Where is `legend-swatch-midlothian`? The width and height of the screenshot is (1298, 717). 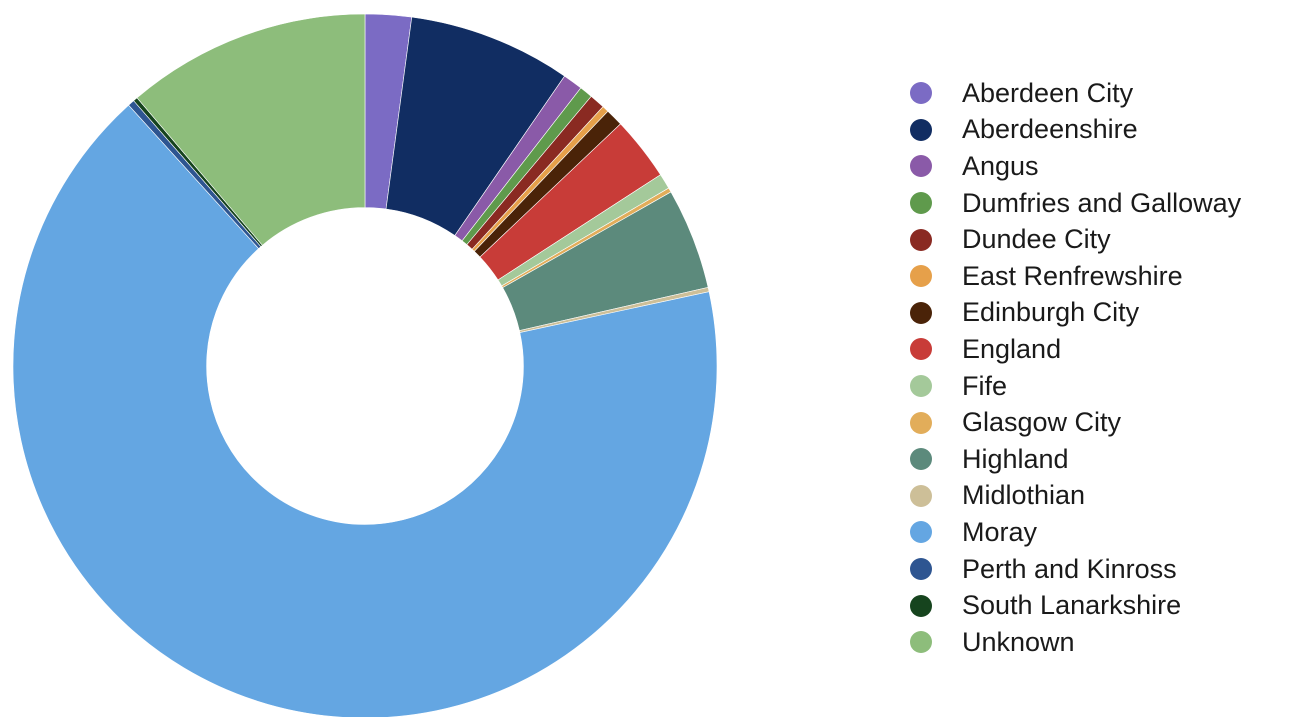 legend-swatch-midlothian is located at coordinates (921, 496).